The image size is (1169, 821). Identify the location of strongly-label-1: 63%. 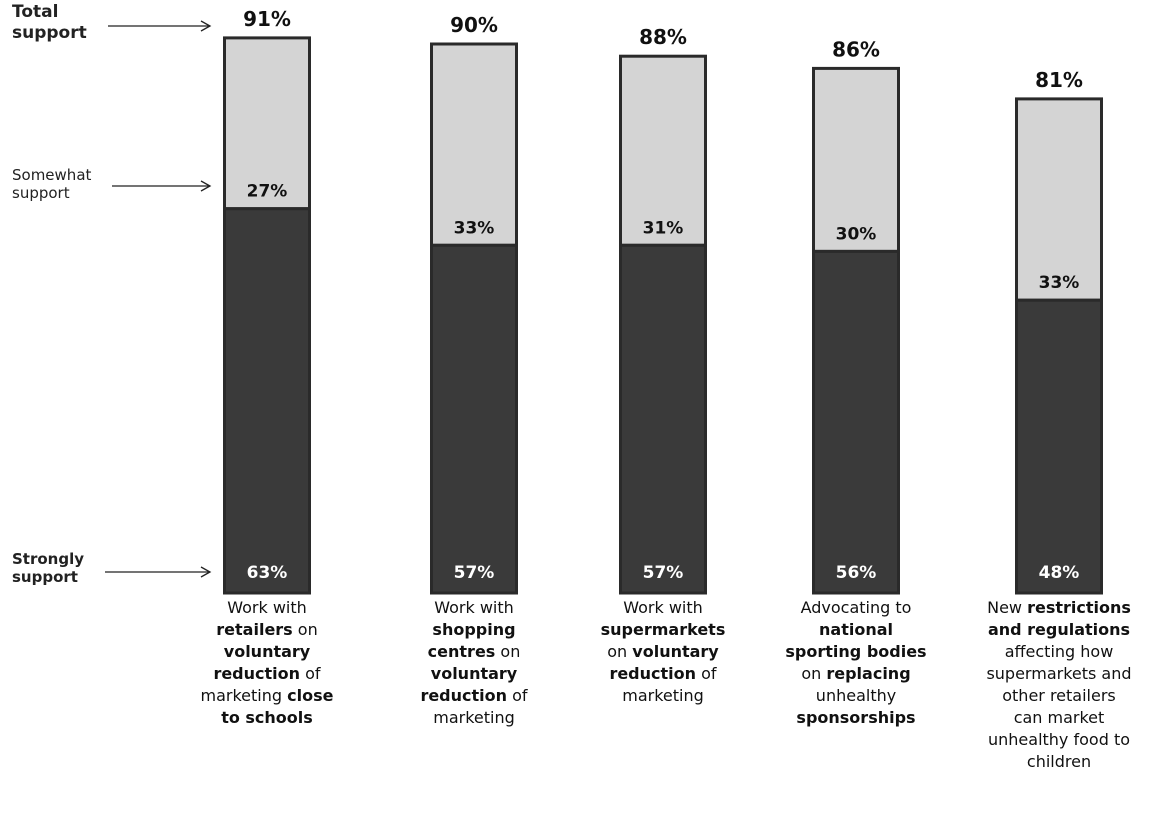
(267, 573).